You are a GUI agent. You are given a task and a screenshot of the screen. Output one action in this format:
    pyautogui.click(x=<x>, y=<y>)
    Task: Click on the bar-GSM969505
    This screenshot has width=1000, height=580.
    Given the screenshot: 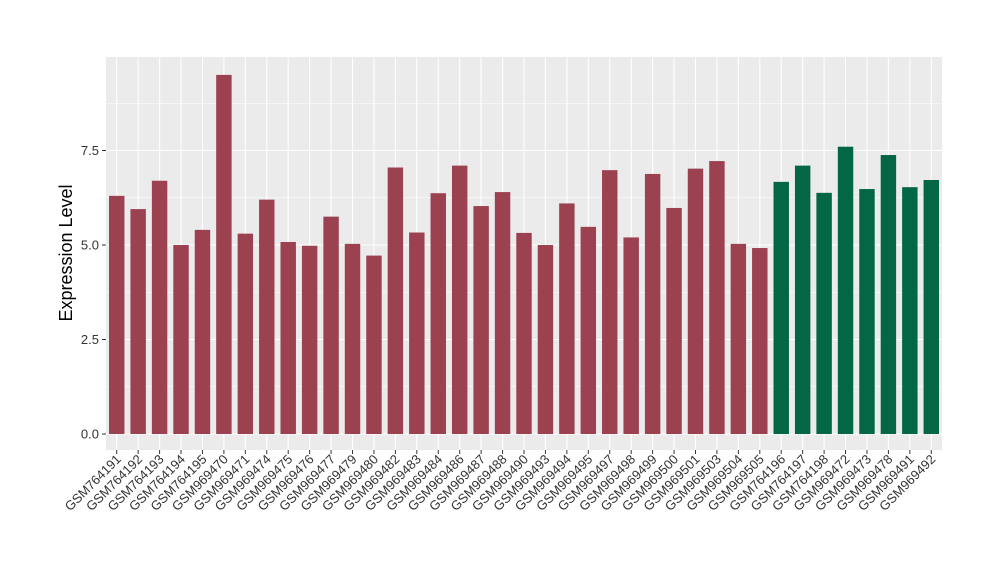 What is the action you would take?
    pyautogui.click(x=760, y=341)
    